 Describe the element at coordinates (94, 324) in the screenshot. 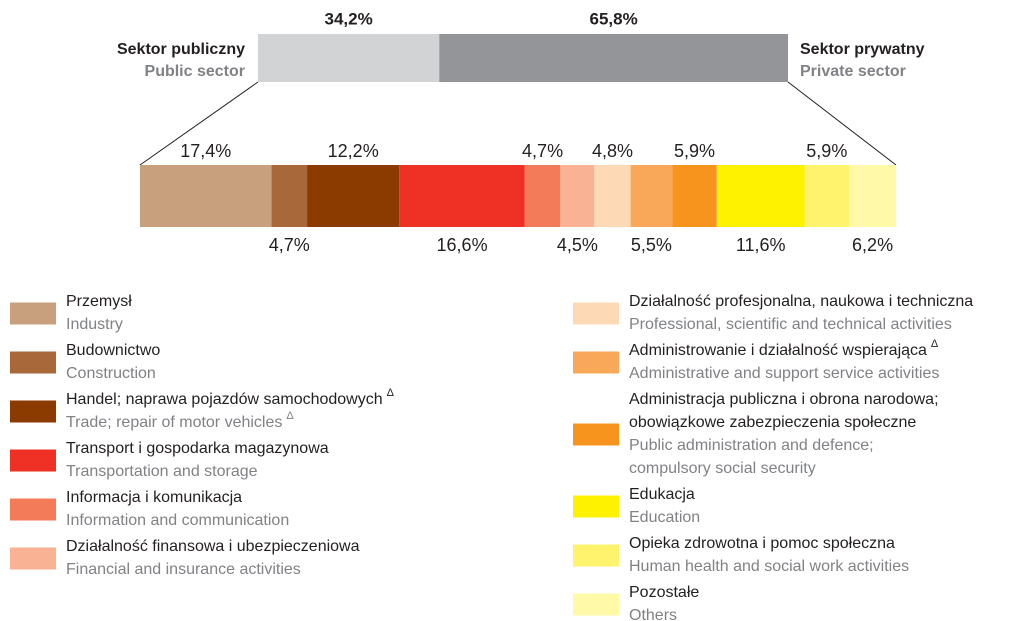

I see `legend-label-en: Industry` at that location.